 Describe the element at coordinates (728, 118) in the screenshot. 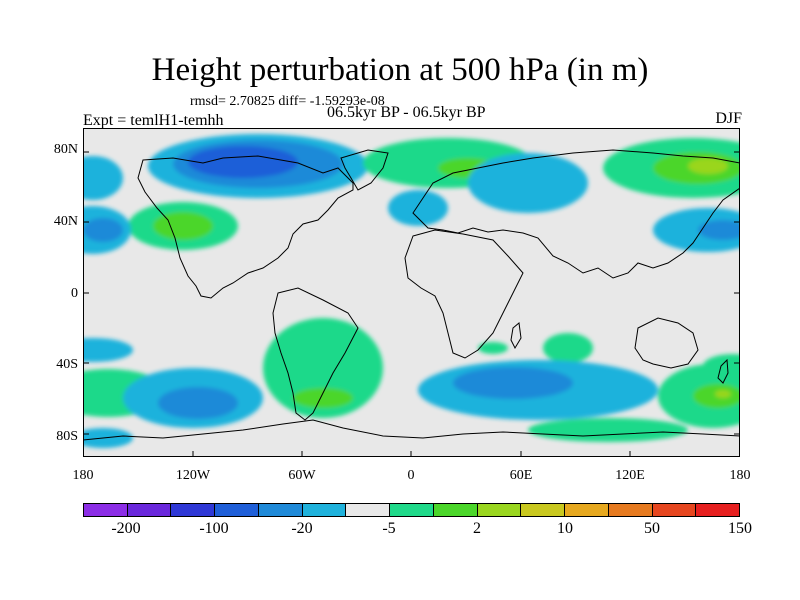

I see `season-label: DJF` at that location.